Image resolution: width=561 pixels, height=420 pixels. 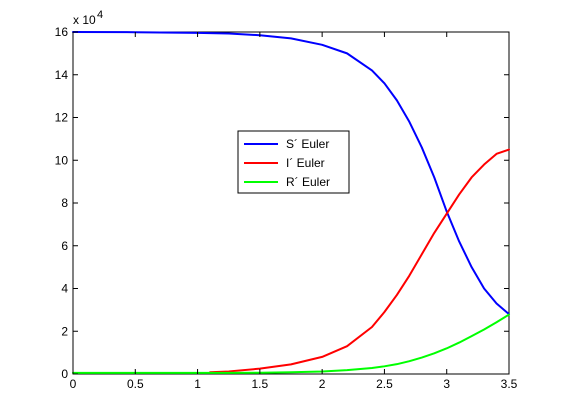 I want to click on y-multiplier: x 10 4, so click(x=88, y=18).